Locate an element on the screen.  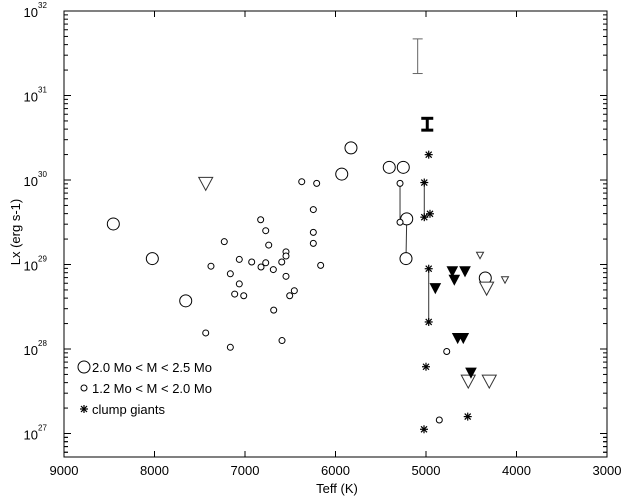
x-tick-label: 8000 is located at coordinates (154, 470).